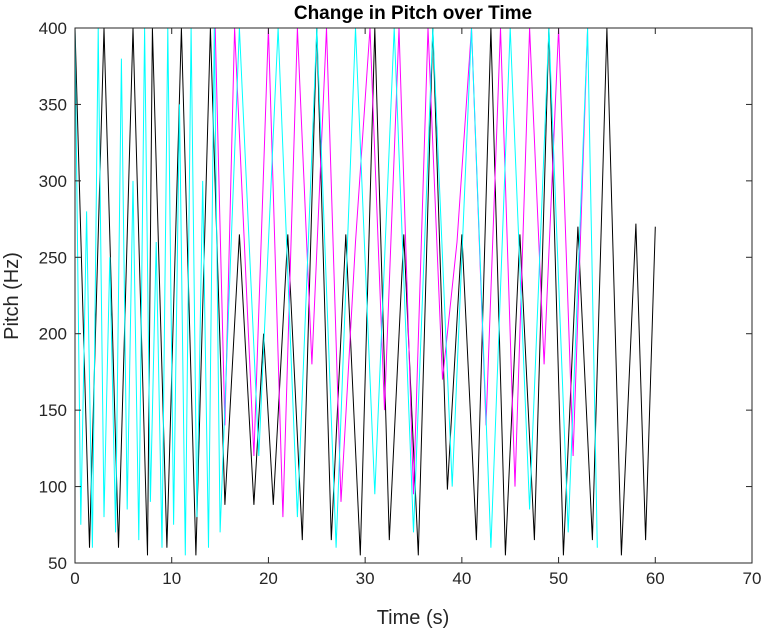 This screenshot has height=630, width=766. Describe the element at coordinates (413, 13) in the screenshot. I see `chart-title: Change in Pitch over Time` at that location.